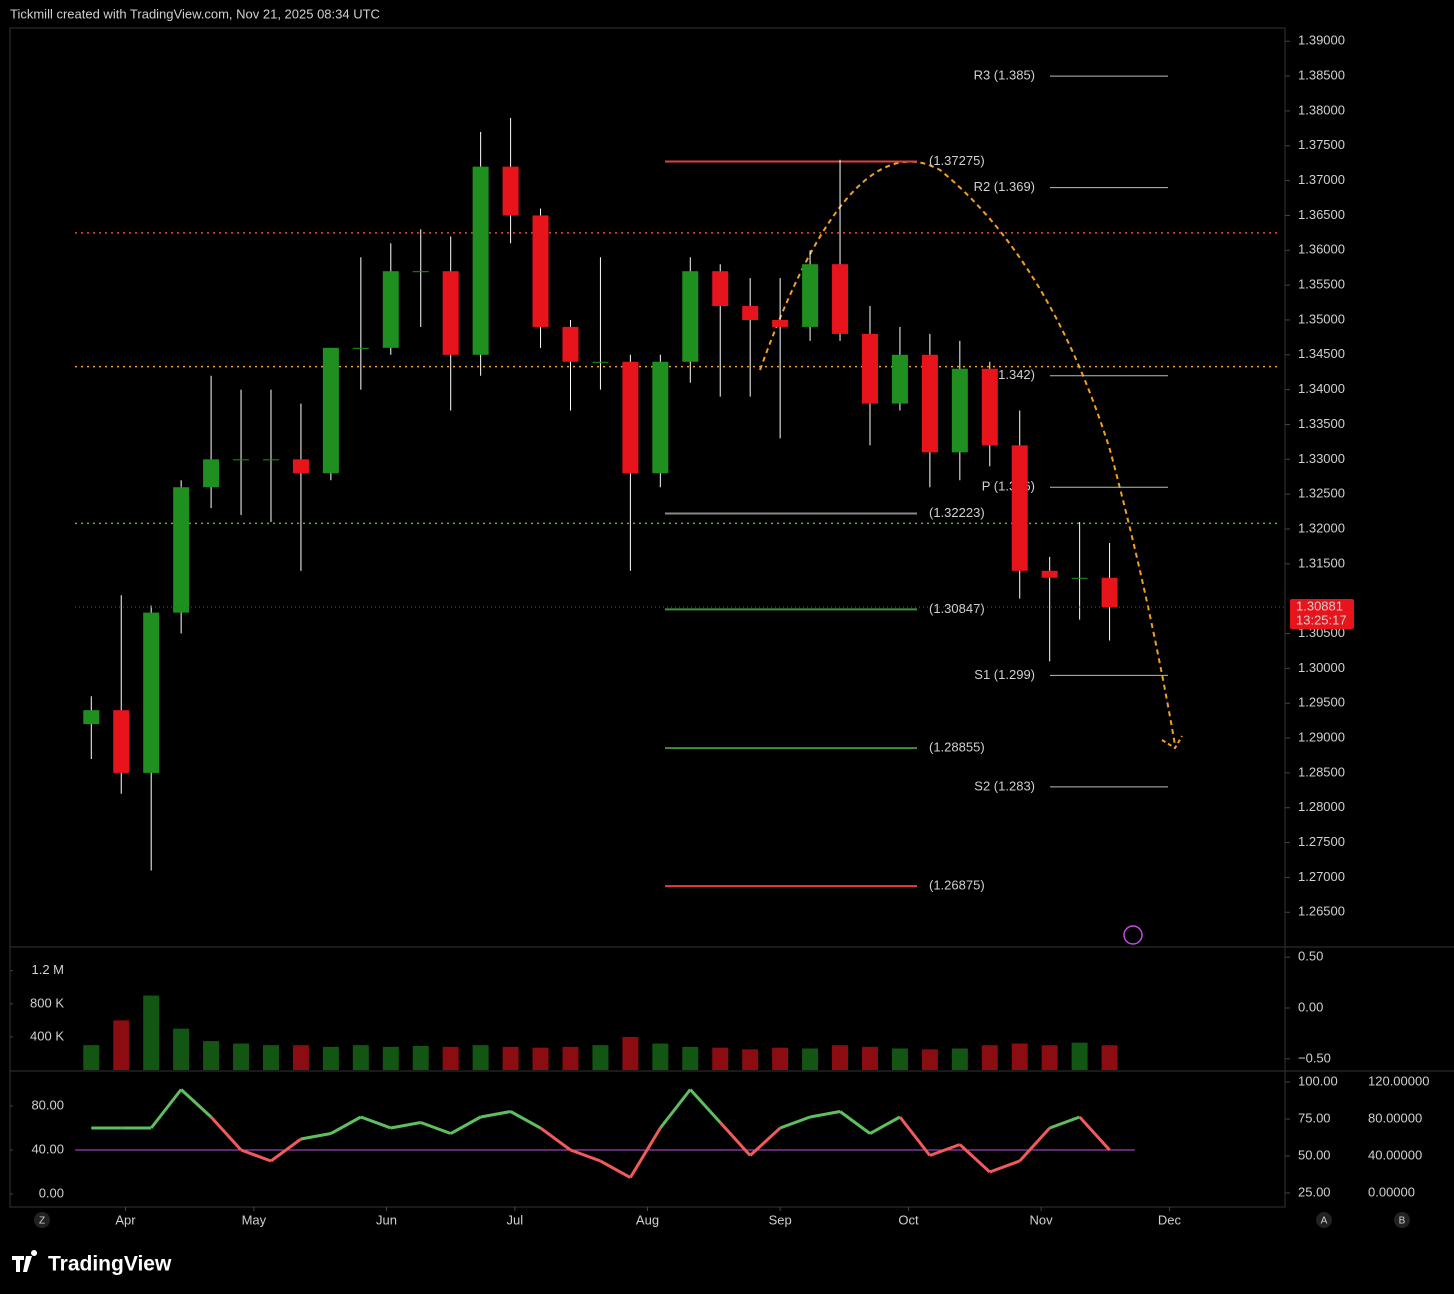 The height and width of the screenshot is (1294, 1454). I want to click on y-tick-label: 1.39000, so click(1321, 40).